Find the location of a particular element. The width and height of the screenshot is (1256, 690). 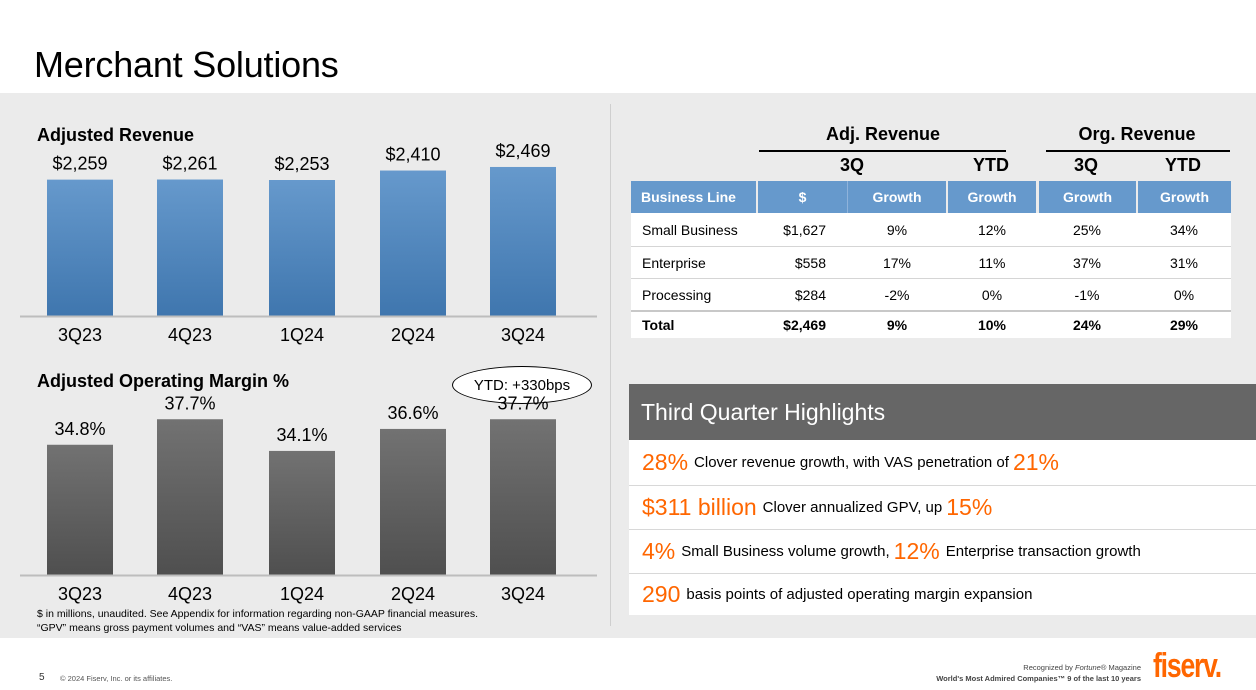

cell-adj-ytd-growth: 0% is located at coordinates (992, 294).